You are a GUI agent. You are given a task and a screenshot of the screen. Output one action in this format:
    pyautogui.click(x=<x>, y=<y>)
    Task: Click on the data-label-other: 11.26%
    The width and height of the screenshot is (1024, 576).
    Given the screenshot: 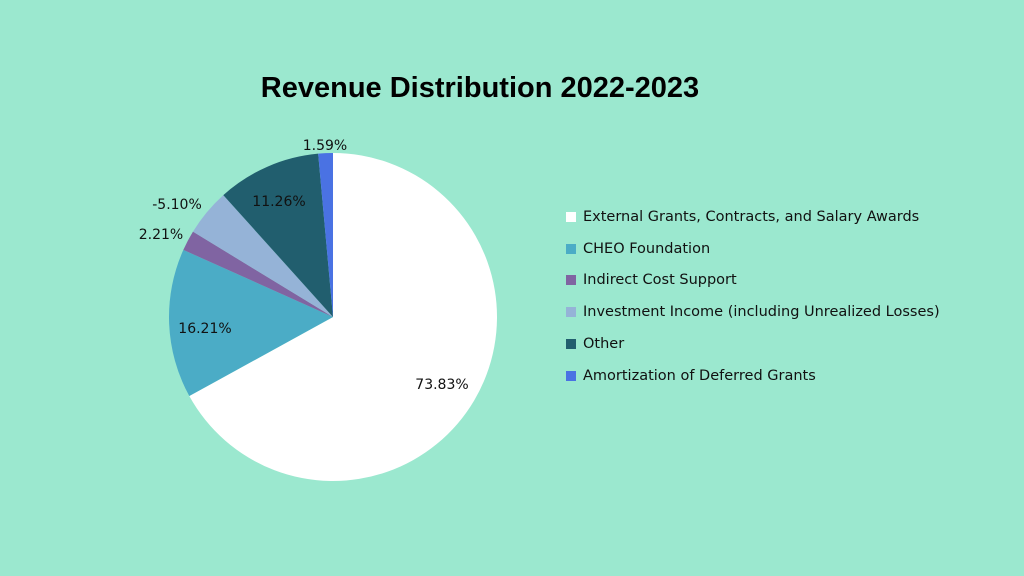 What is the action you would take?
    pyautogui.click(x=278, y=202)
    